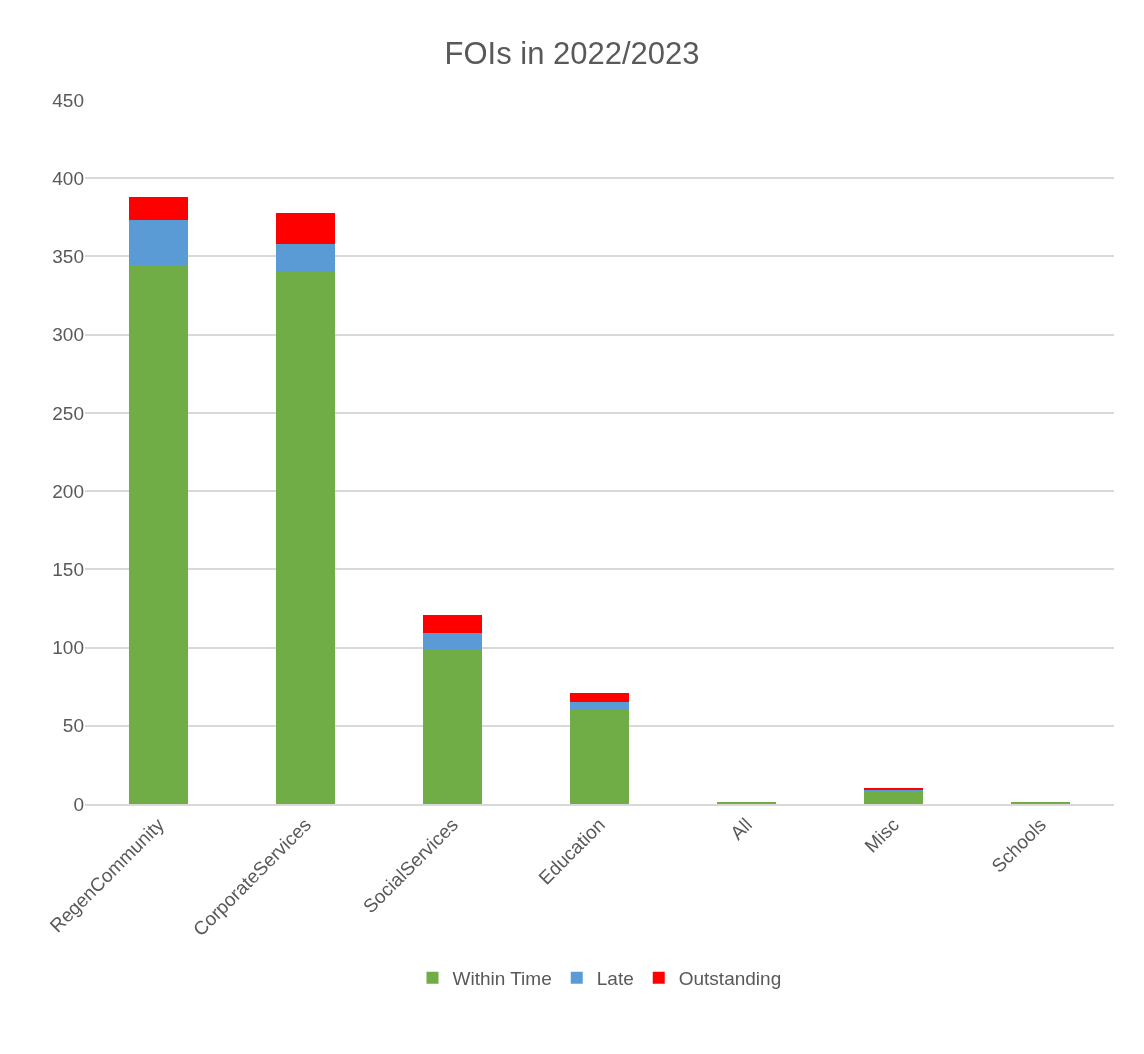 This screenshot has height=1054, width=1144. Describe the element at coordinates (73, 726) in the screenshot. I see `y-tick-label: 50` at that location.